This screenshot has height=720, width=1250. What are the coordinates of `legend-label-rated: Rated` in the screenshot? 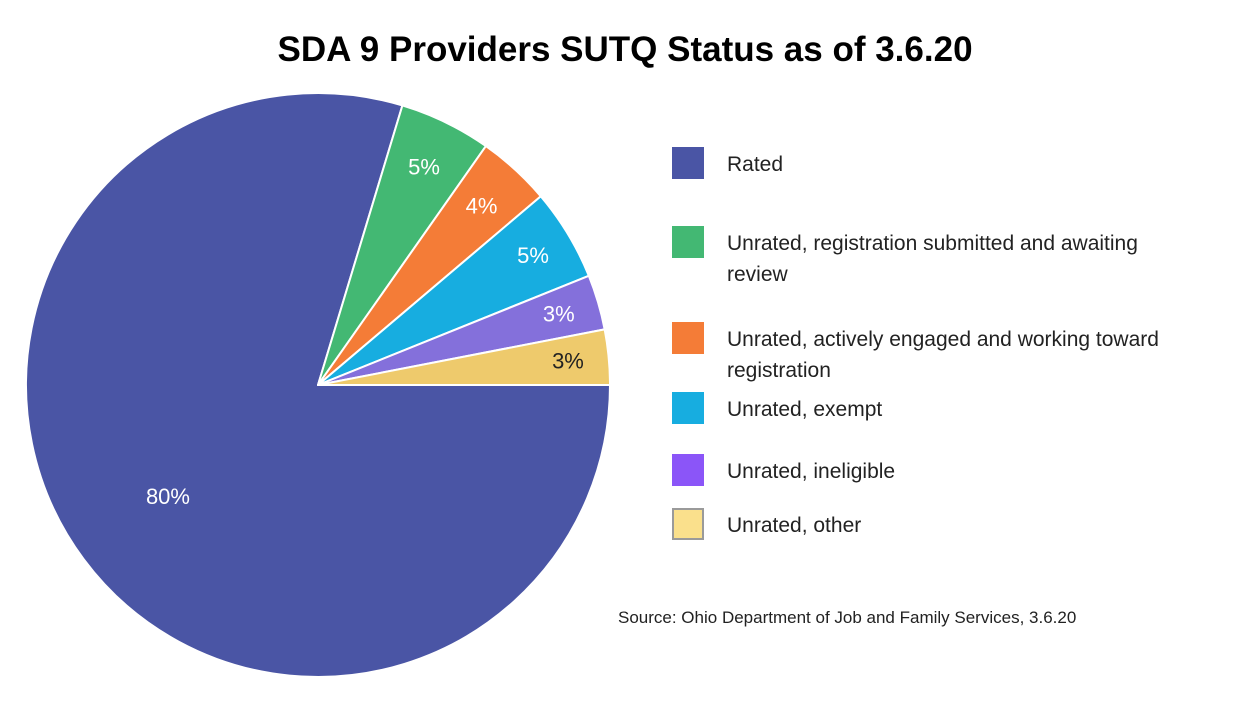 It's located at (755, 164).